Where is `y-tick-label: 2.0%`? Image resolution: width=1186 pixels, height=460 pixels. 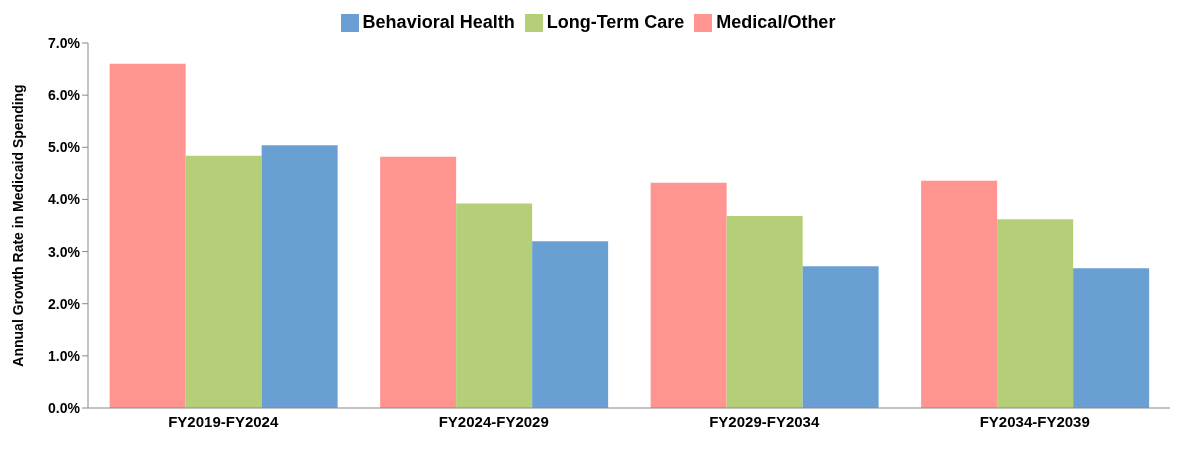
y-tick-label: 2.0% is located at coordinates (64, 303).